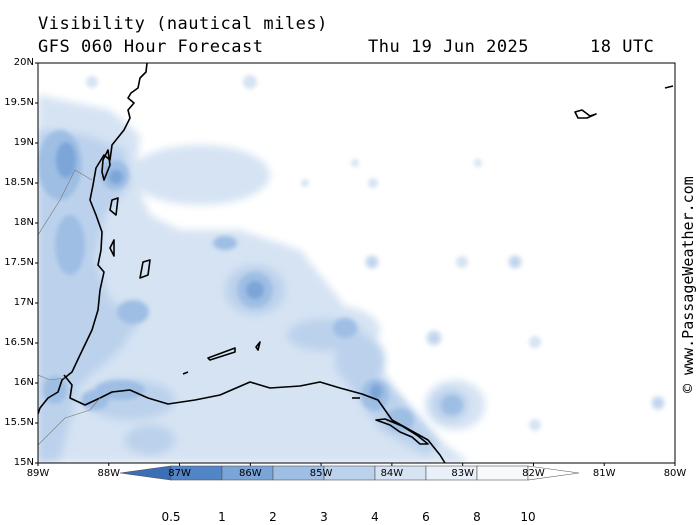 This screenshot has width=700, height=525. What do you see at coordinates (533, 473) in the screenshot?
I see `longitude-label: 82W` at bounding box center [533, 473].